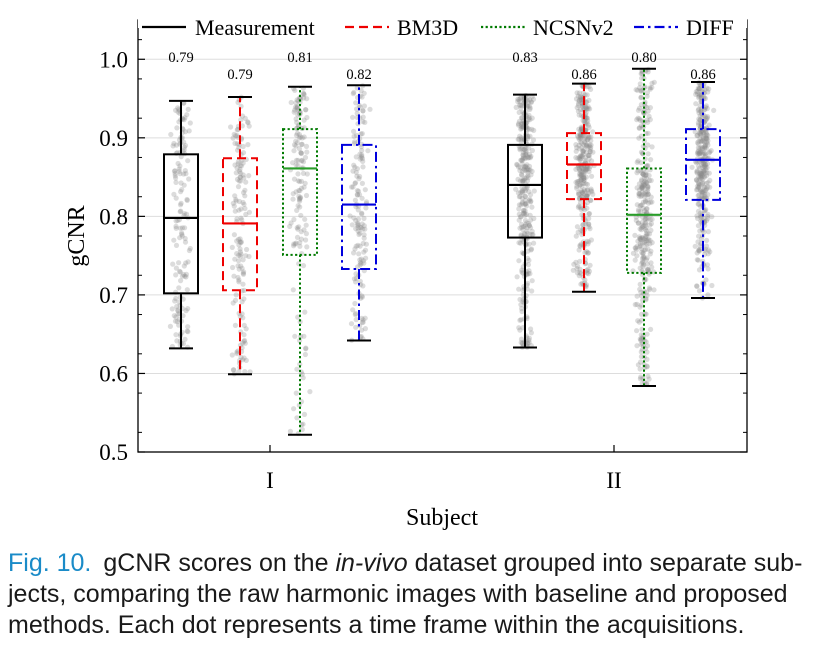  Describe the element at coordinates (180, 58) in the screenshot. I see `value-label: 0.79` at that location.